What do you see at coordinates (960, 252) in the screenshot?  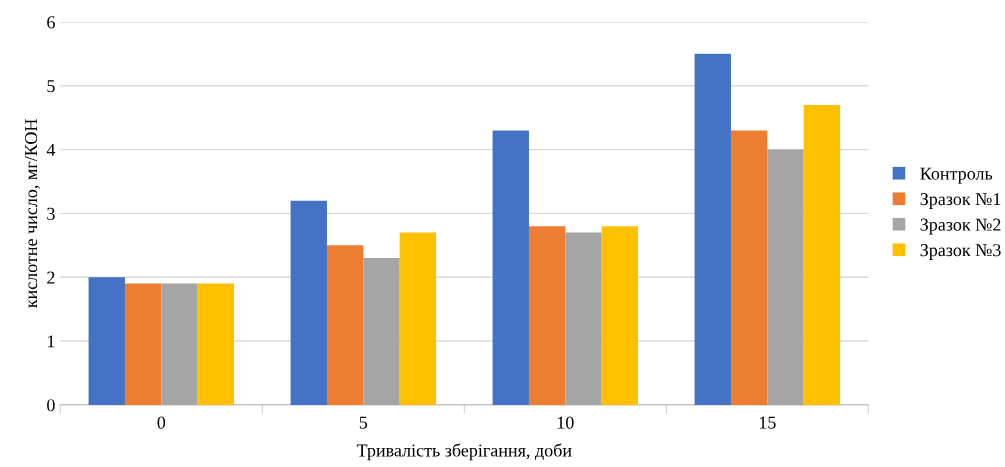 I see `legend-label: Зразок №3` at bounding box center [960, 252].